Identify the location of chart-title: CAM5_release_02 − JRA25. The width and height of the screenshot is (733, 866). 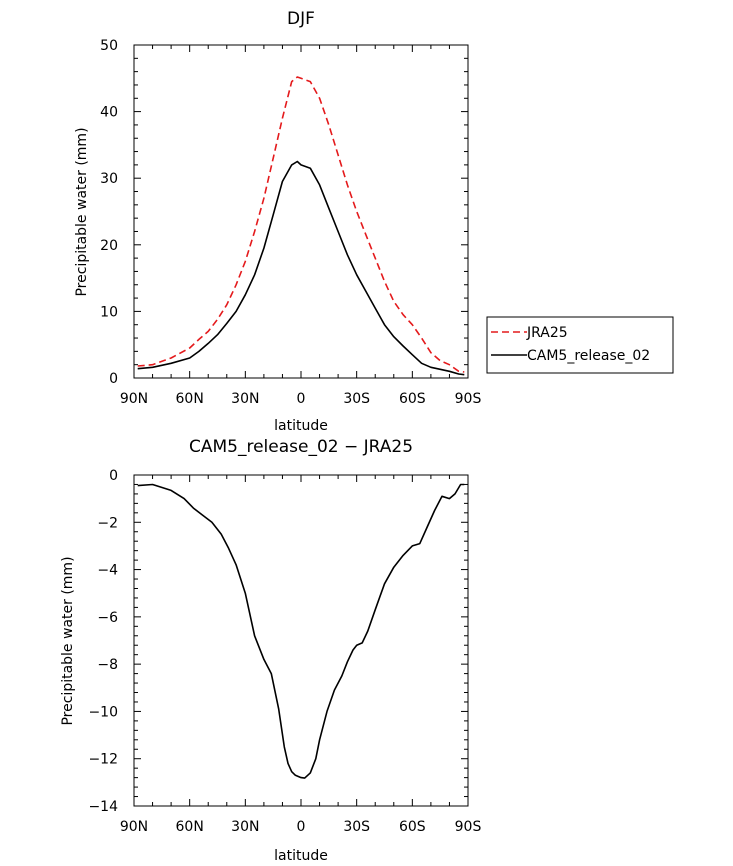
(301, 447).